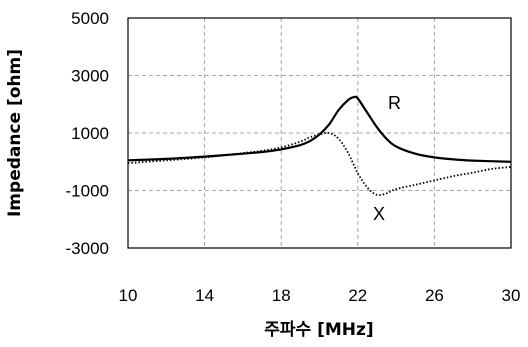 The width and height of the screenshot is (528, 347). Describe the element at coordinates (15, 133) in the screenshot. I see `y-axis-title: Impedance [ohm]` at that location.